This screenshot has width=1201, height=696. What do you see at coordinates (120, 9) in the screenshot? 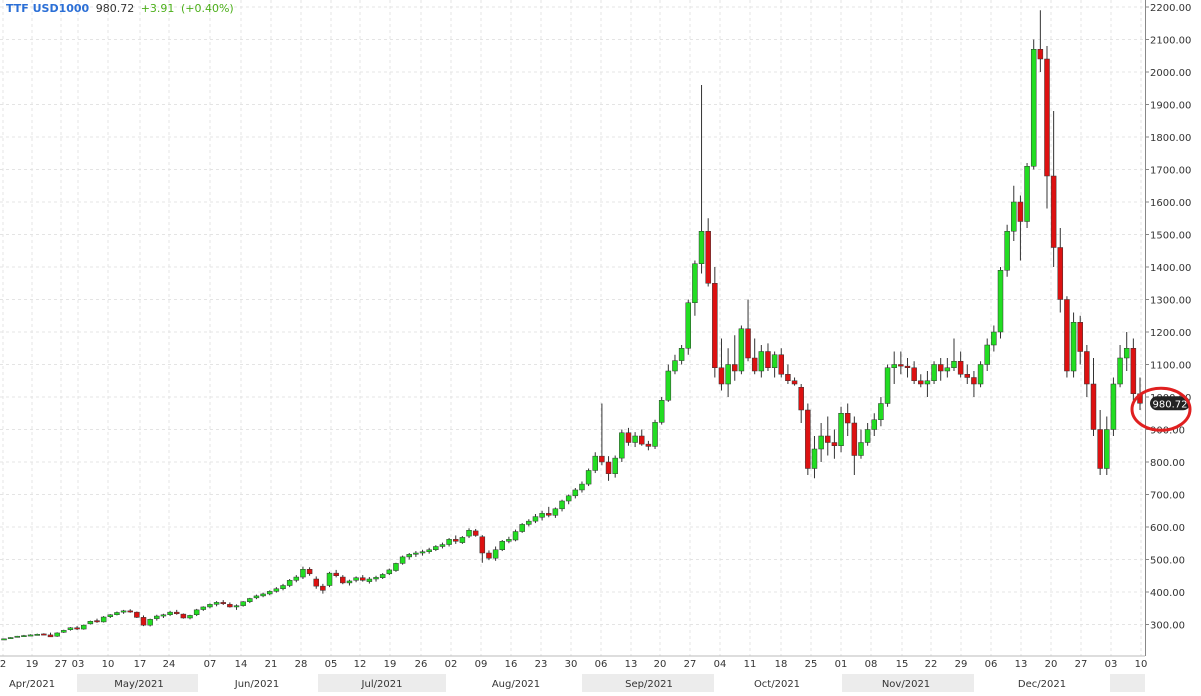
I see `chart-header: TTF USD1000 980.72 +3.91 (+0.40%)` at bounding box center [120, 9].